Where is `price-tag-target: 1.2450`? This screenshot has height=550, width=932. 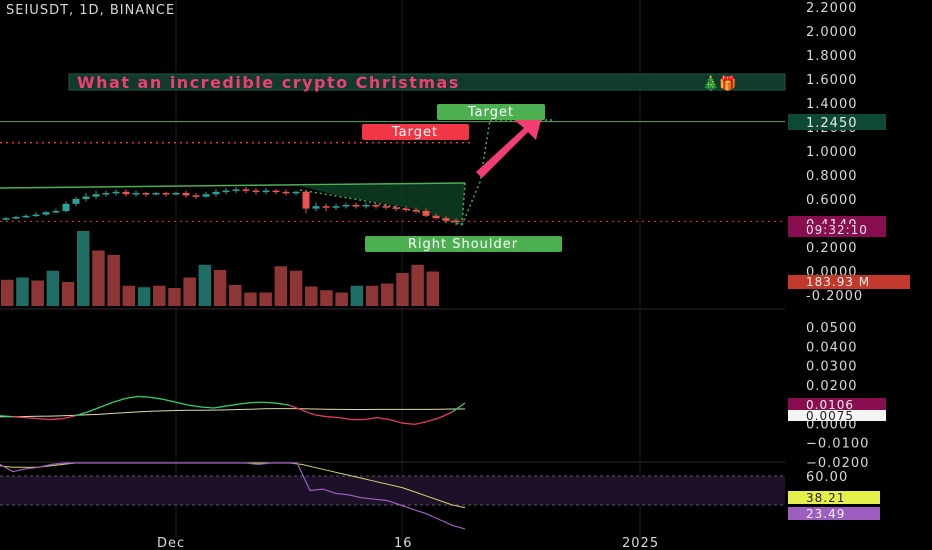
price-tag-target: 1.2450 is located at coordinates (837, 122).